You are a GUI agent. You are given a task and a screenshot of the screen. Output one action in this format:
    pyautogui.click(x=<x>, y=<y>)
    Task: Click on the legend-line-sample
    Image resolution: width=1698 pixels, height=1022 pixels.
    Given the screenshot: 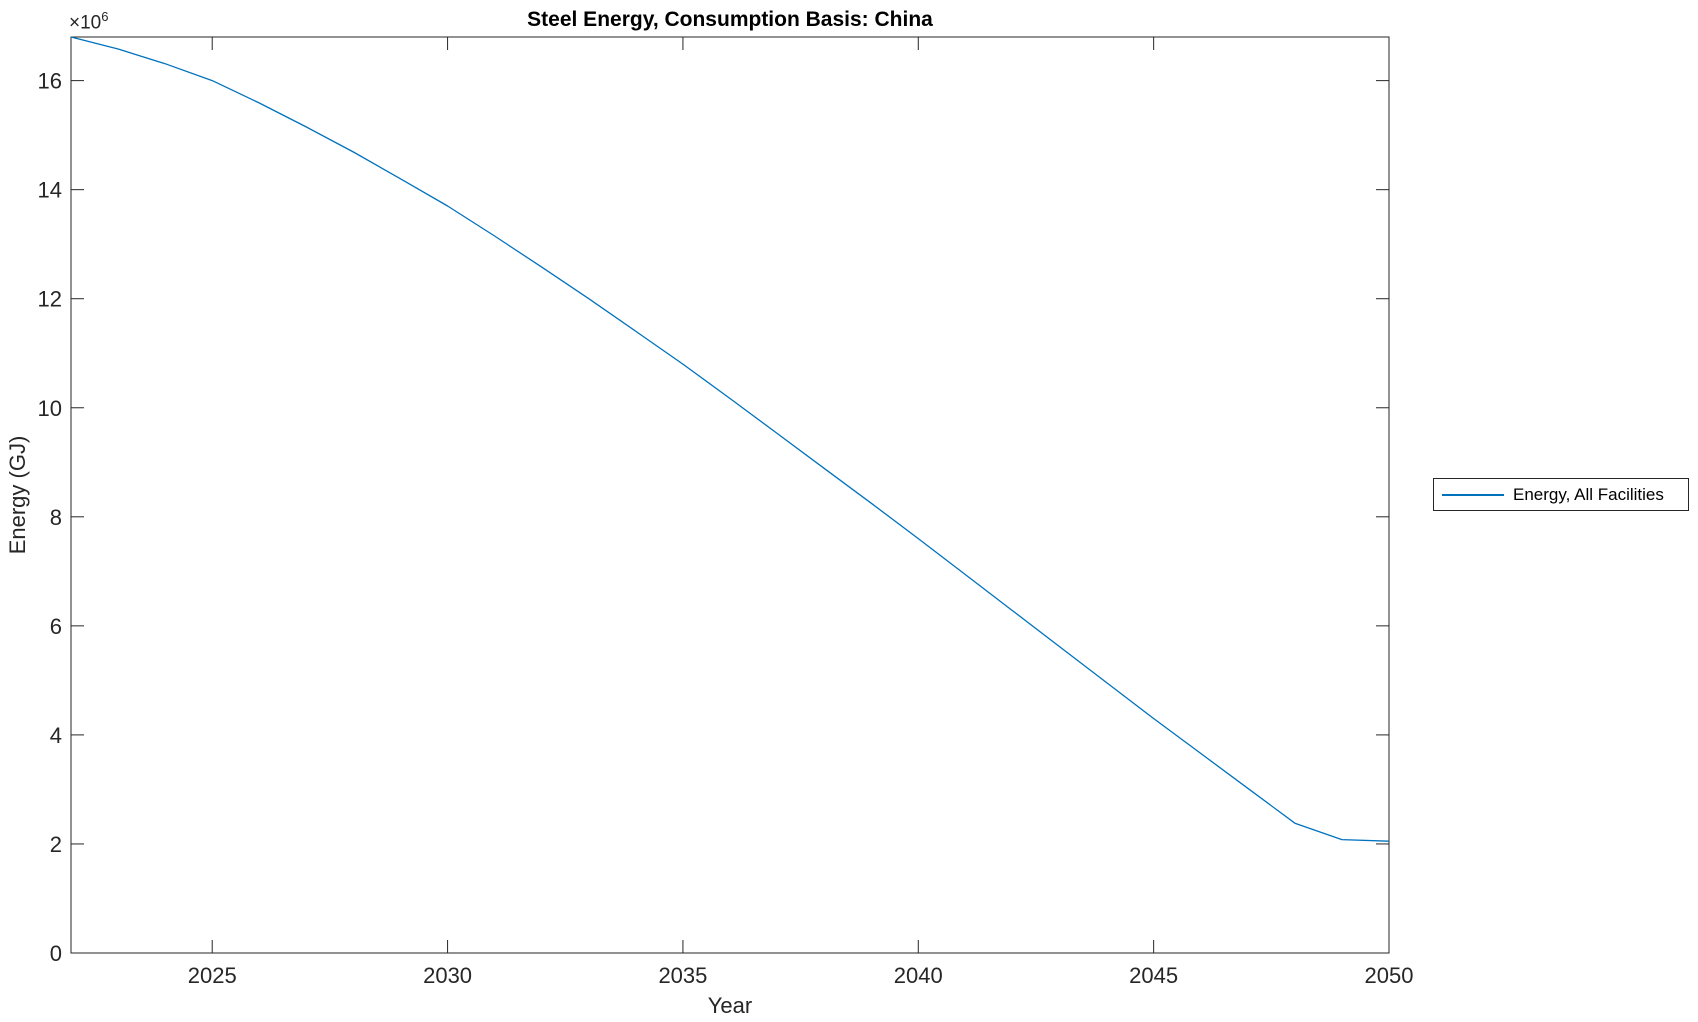 What is the action you would take?
    pyautogui.click(x=1473, y=494)
    